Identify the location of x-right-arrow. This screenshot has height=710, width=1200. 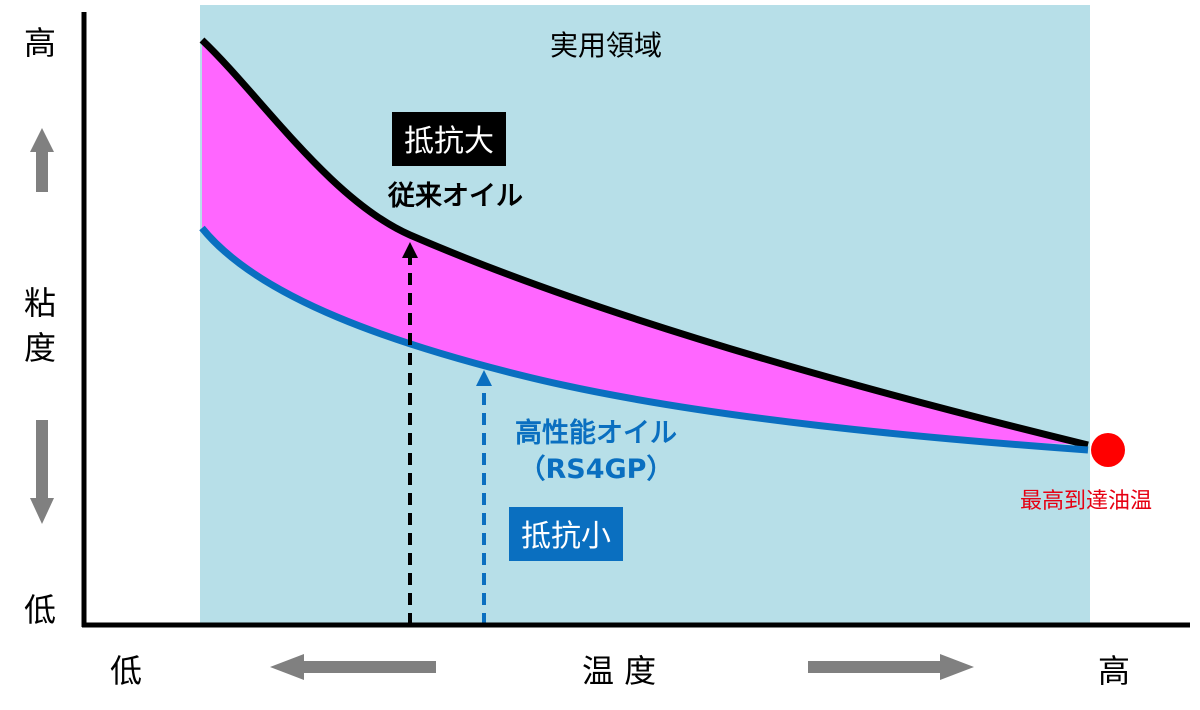
(891, 667).